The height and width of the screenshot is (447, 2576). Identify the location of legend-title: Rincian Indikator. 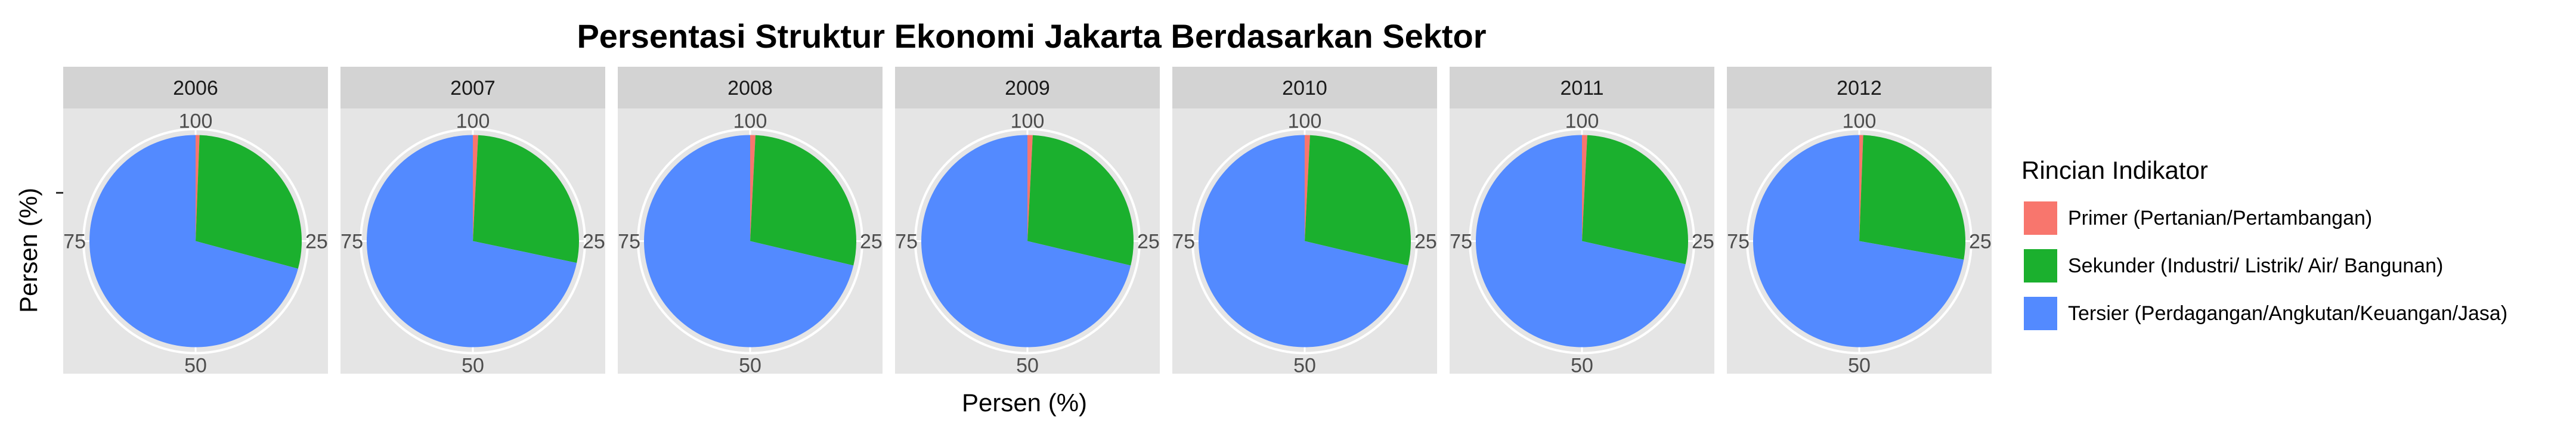
(2115, 170).